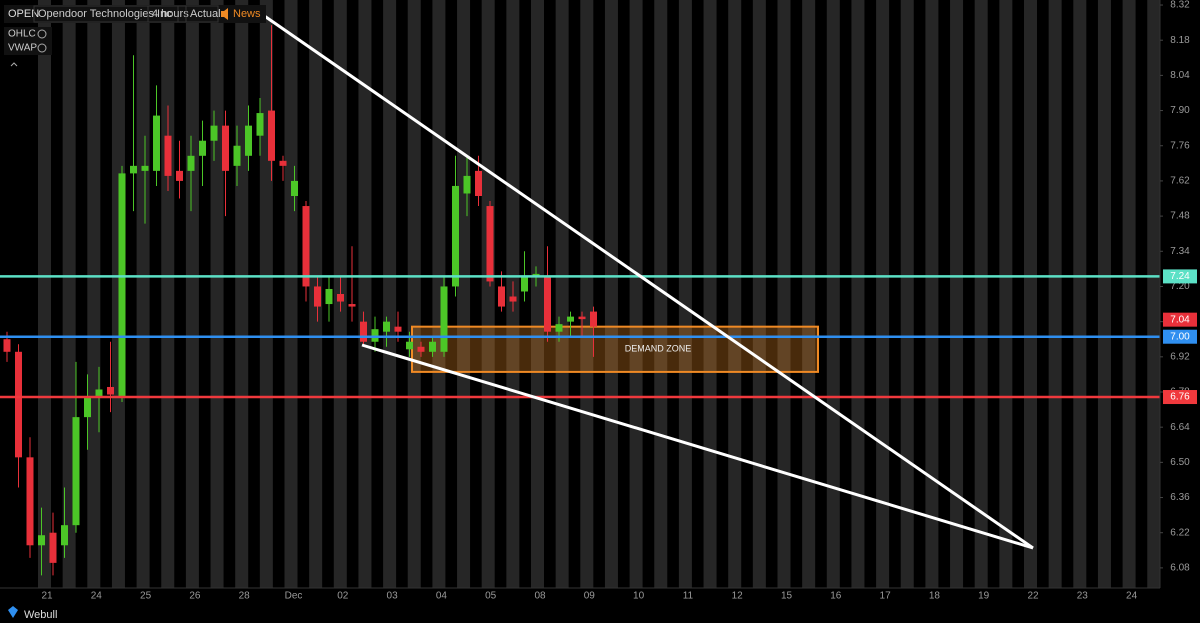 The height and width of the screenshot is (623, 1200). What do you see at coordinates (105, 14) in the screenshot?
I see `name: Opendoor Technologies Inc` at bounding box center [105, 14].